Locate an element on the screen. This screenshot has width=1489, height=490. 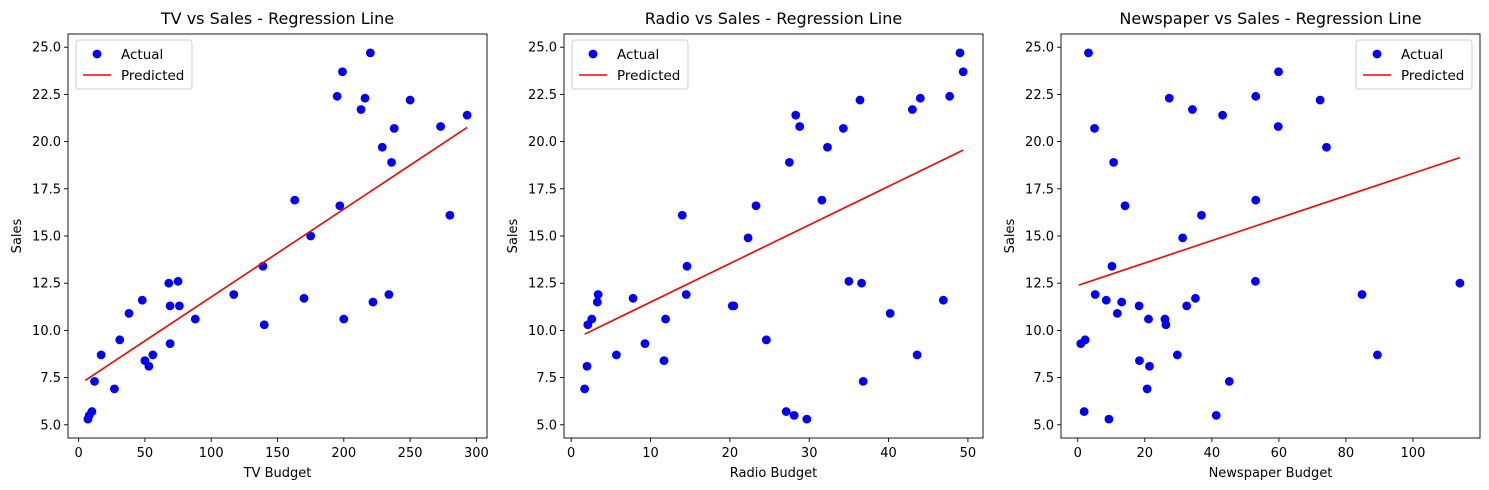
y-tick-label: 20.0 is located at coordinates (46, 142).